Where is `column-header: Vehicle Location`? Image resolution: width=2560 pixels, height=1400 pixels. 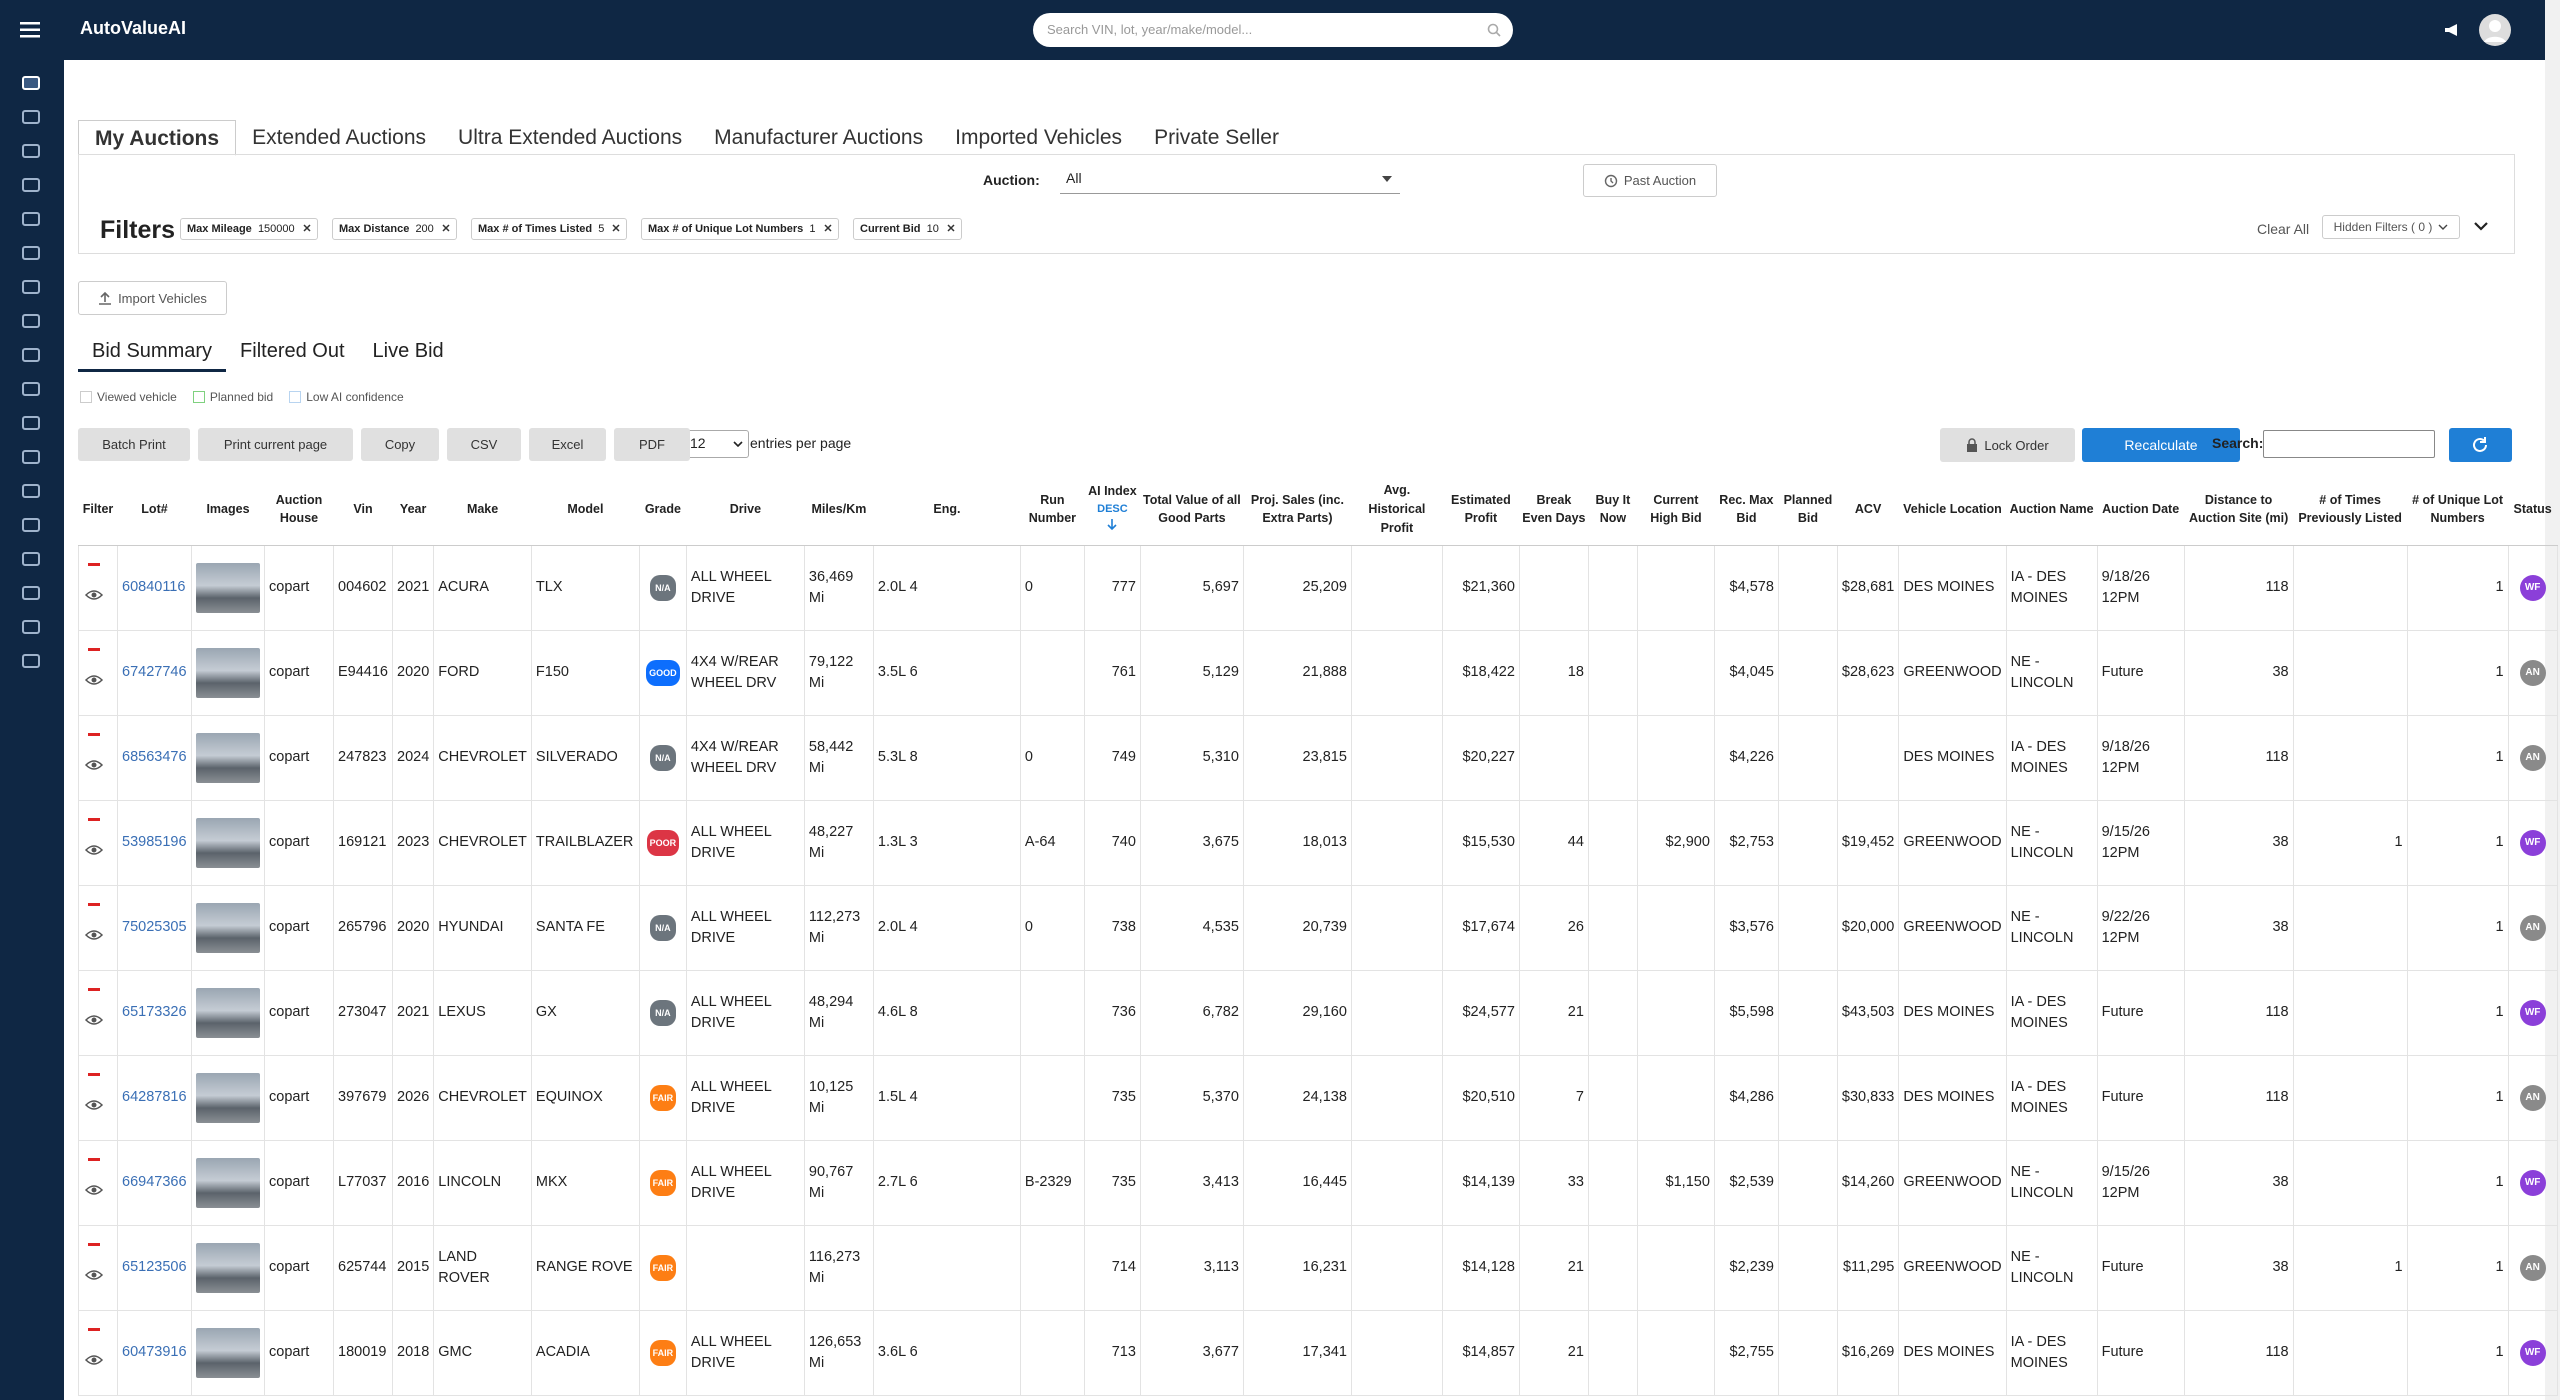 column-header: Vehicle Location is located at coordinates (1952, 510).